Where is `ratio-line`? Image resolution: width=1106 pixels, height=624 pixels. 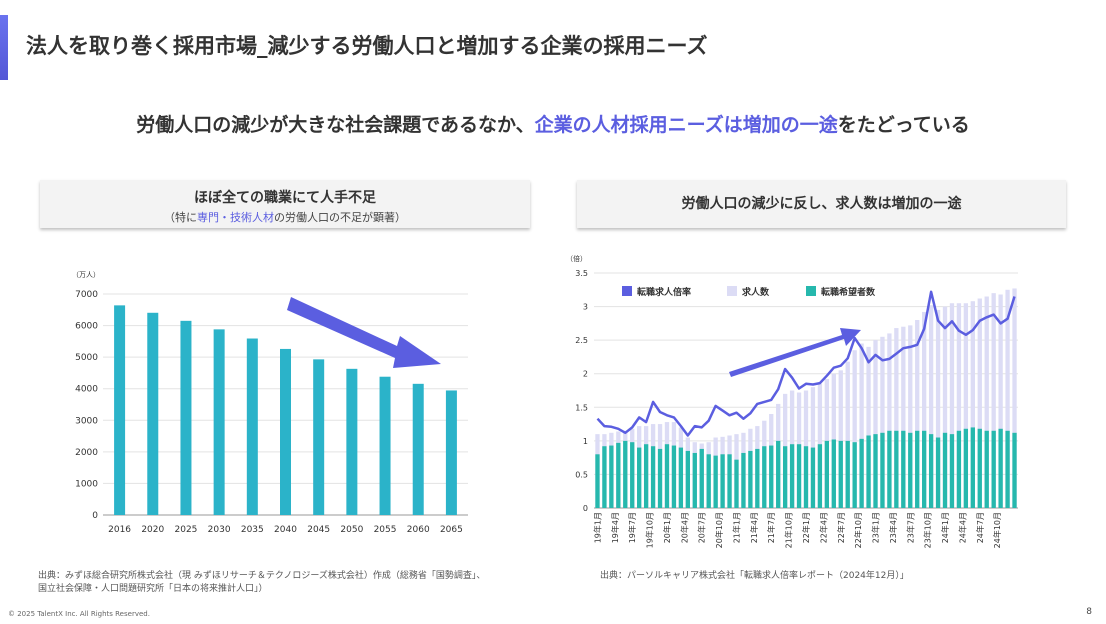 ratio-line is located at coordinates (806, 363).